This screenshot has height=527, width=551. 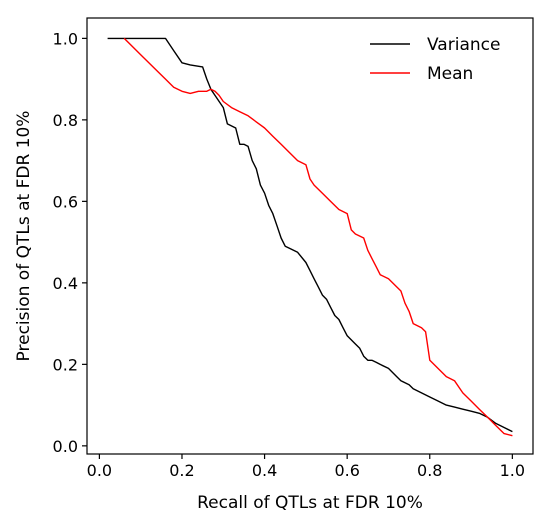 What do you see at coordinates (99, 470) in the screenshot?
I see `x-tick-label: 0.0` at bounding box center [99, 470].